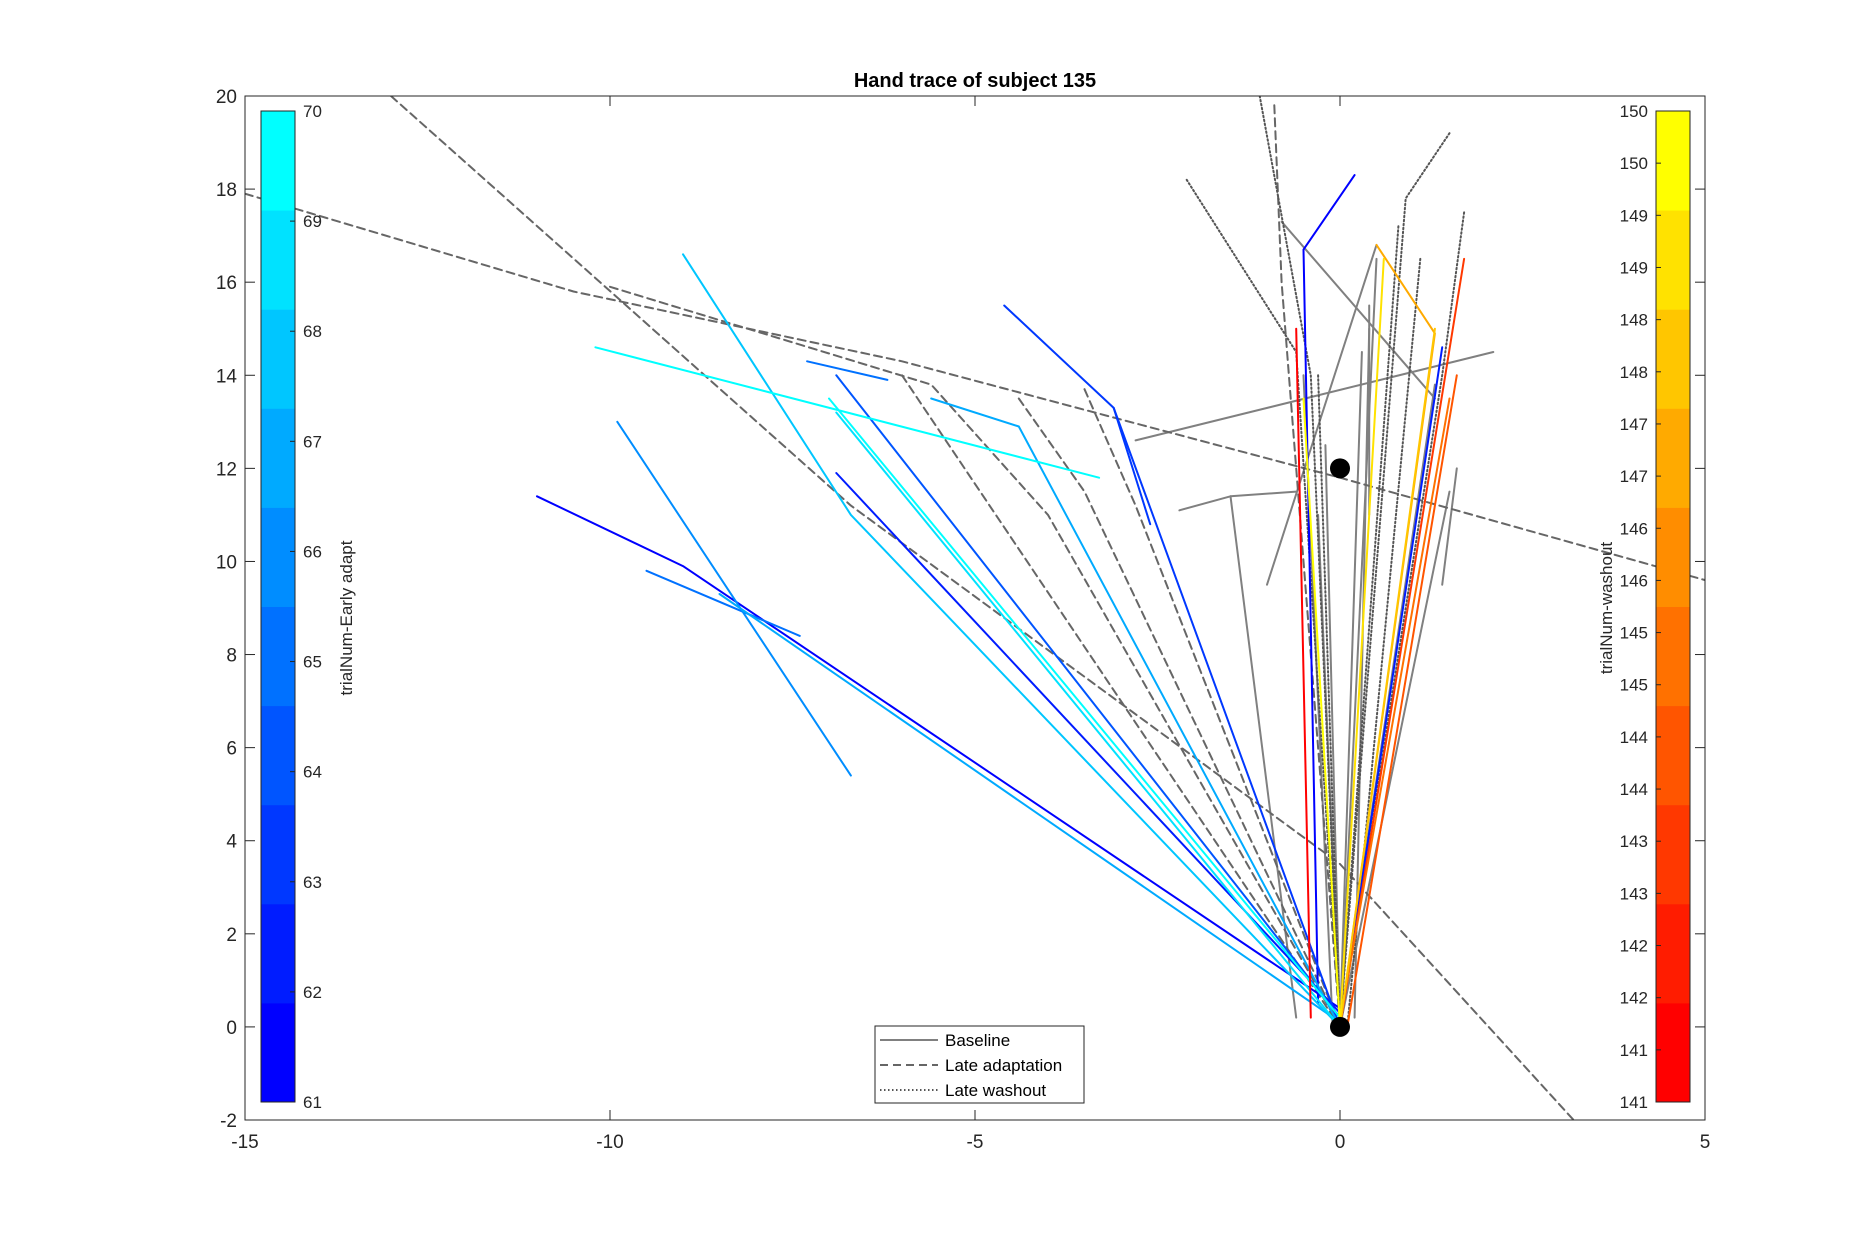 The height and width of the screenshot is (1250, 1875). Describe the element at coordinates (1003, 1065) in the screenshot. I see `legend-label-late-adaptation: Late adaptation` at that location.